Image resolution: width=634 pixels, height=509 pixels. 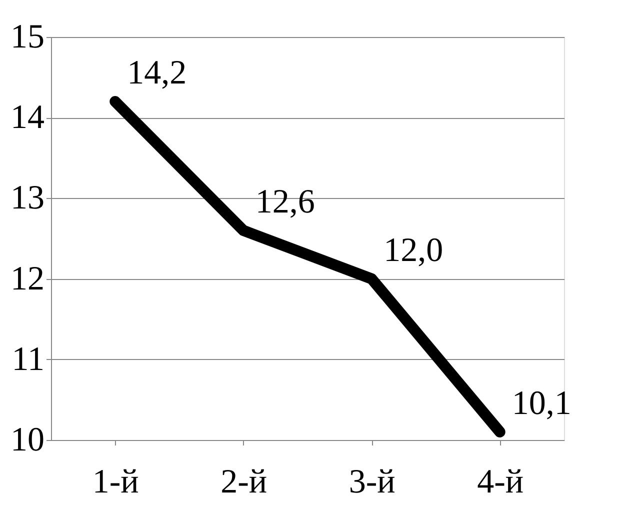 I want to click on y-tick-label: 15, so click(x=27, y=37).